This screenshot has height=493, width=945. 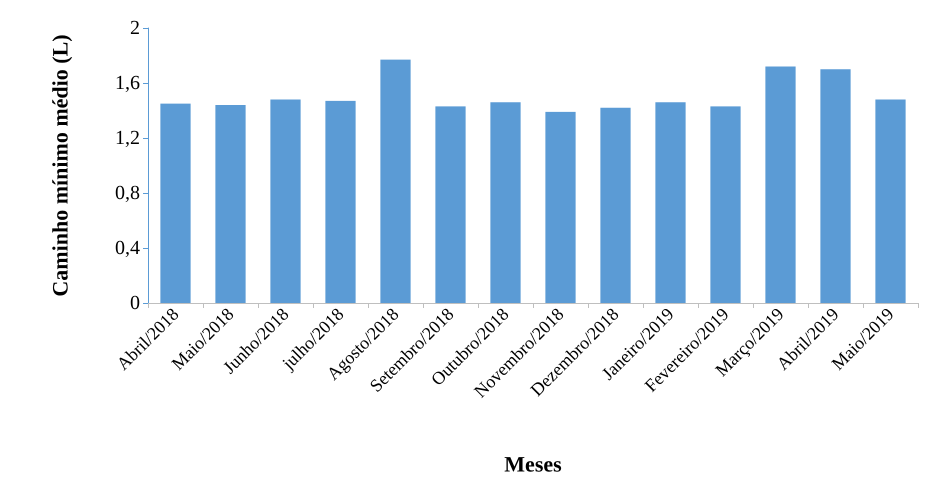 I want to click on y-tick-label: 2, so click(x=135, y=28).